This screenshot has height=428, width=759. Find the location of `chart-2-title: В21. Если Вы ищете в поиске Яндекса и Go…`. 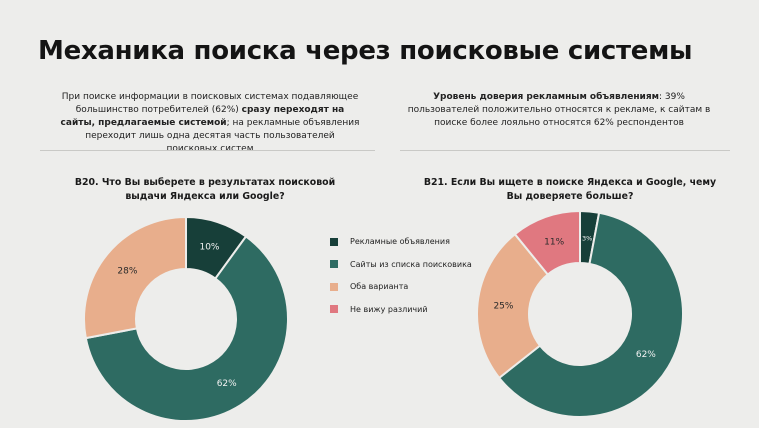

chart-2-title: В21. Если Вы ищете в поиске Яндекса и Go… is located at coordinates (570, 189).